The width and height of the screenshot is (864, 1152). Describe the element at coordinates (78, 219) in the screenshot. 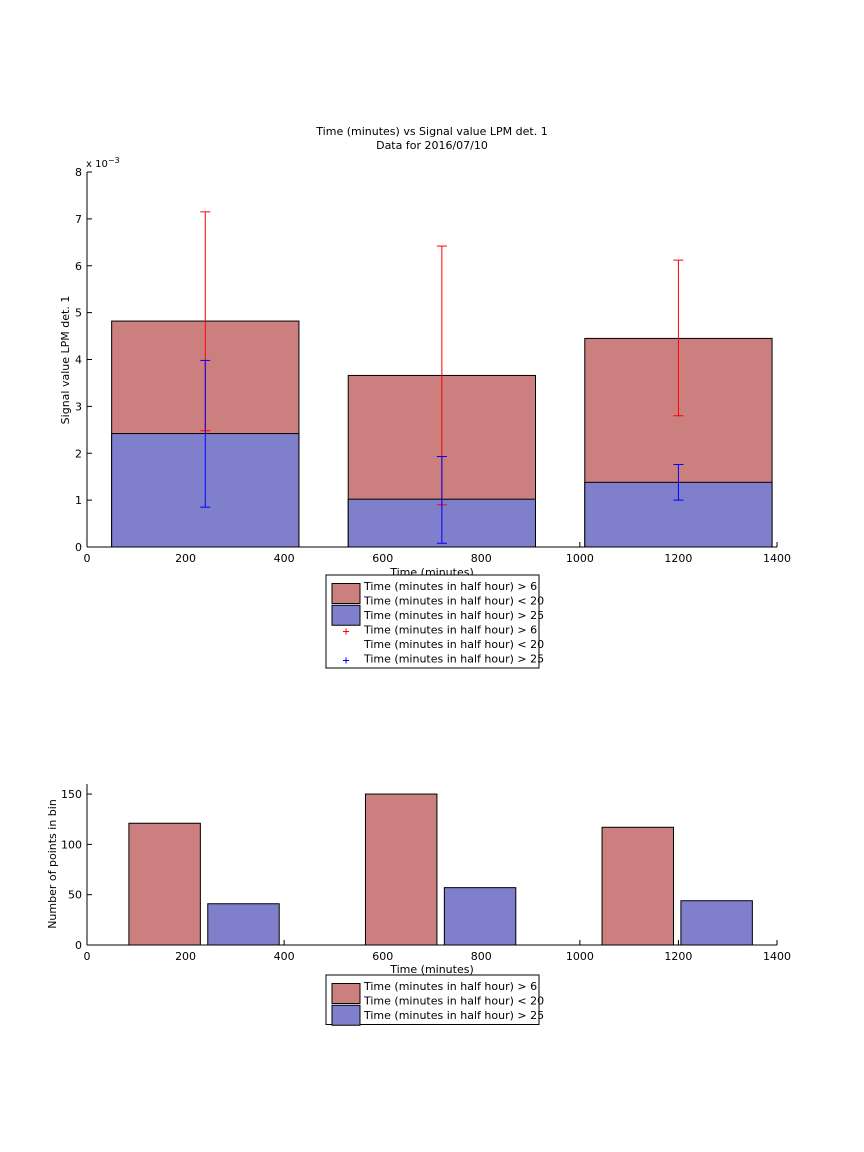

I see `y-tick-label: 7` at that location.